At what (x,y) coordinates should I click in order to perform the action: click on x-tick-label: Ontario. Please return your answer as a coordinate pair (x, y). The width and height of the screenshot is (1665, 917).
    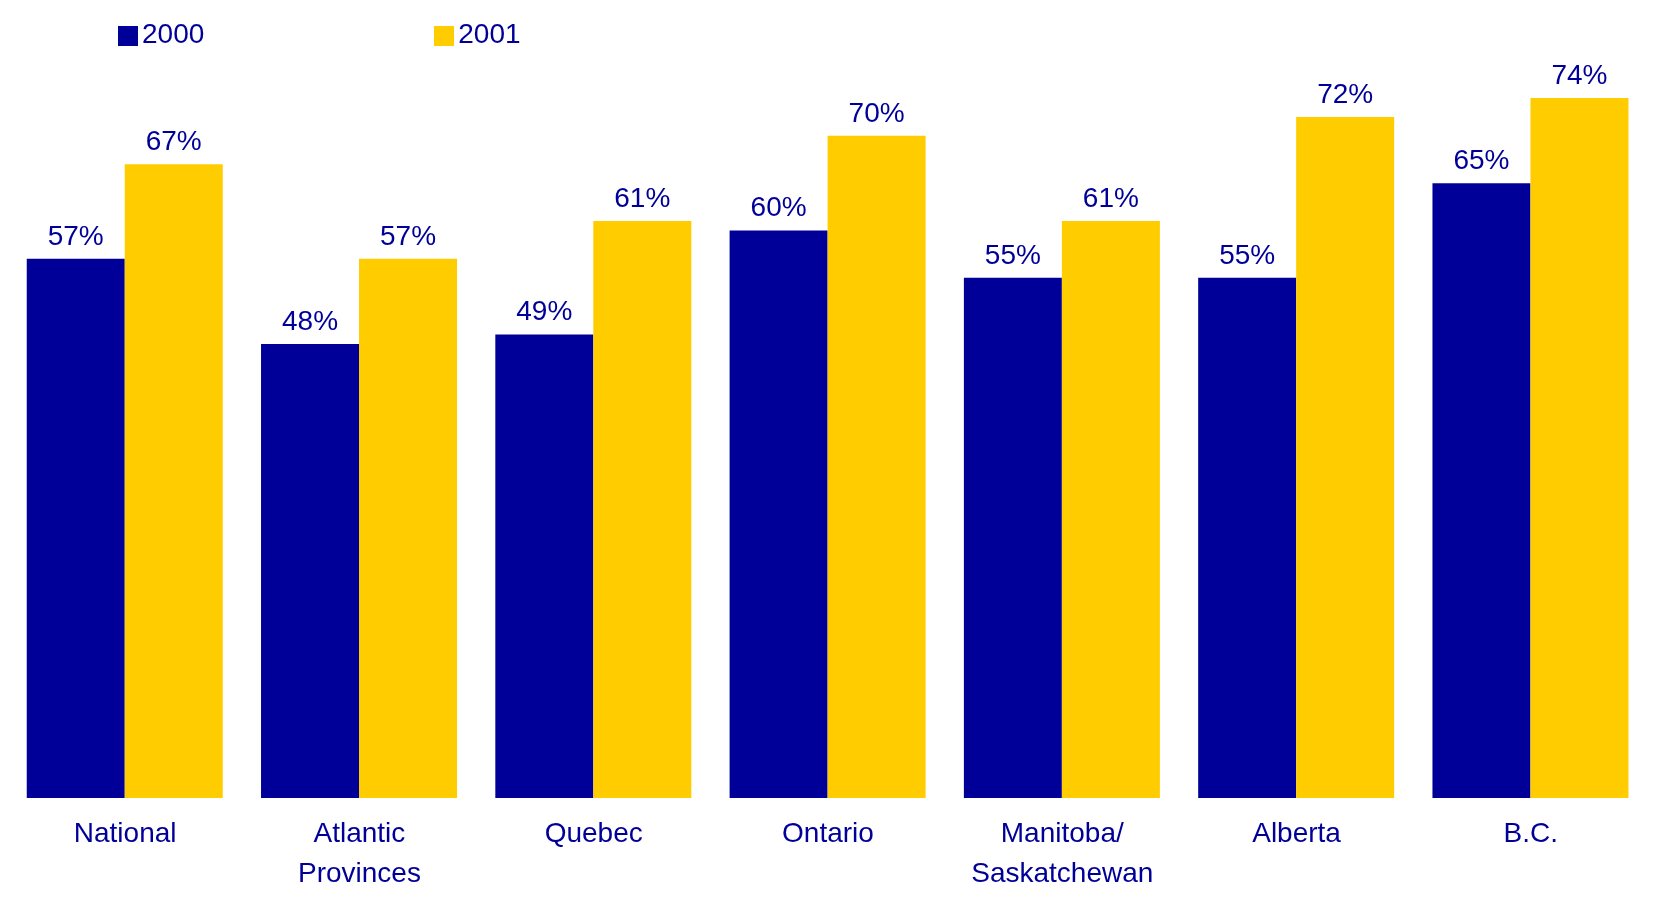
    Looking at the image, I should click on (828, 832).